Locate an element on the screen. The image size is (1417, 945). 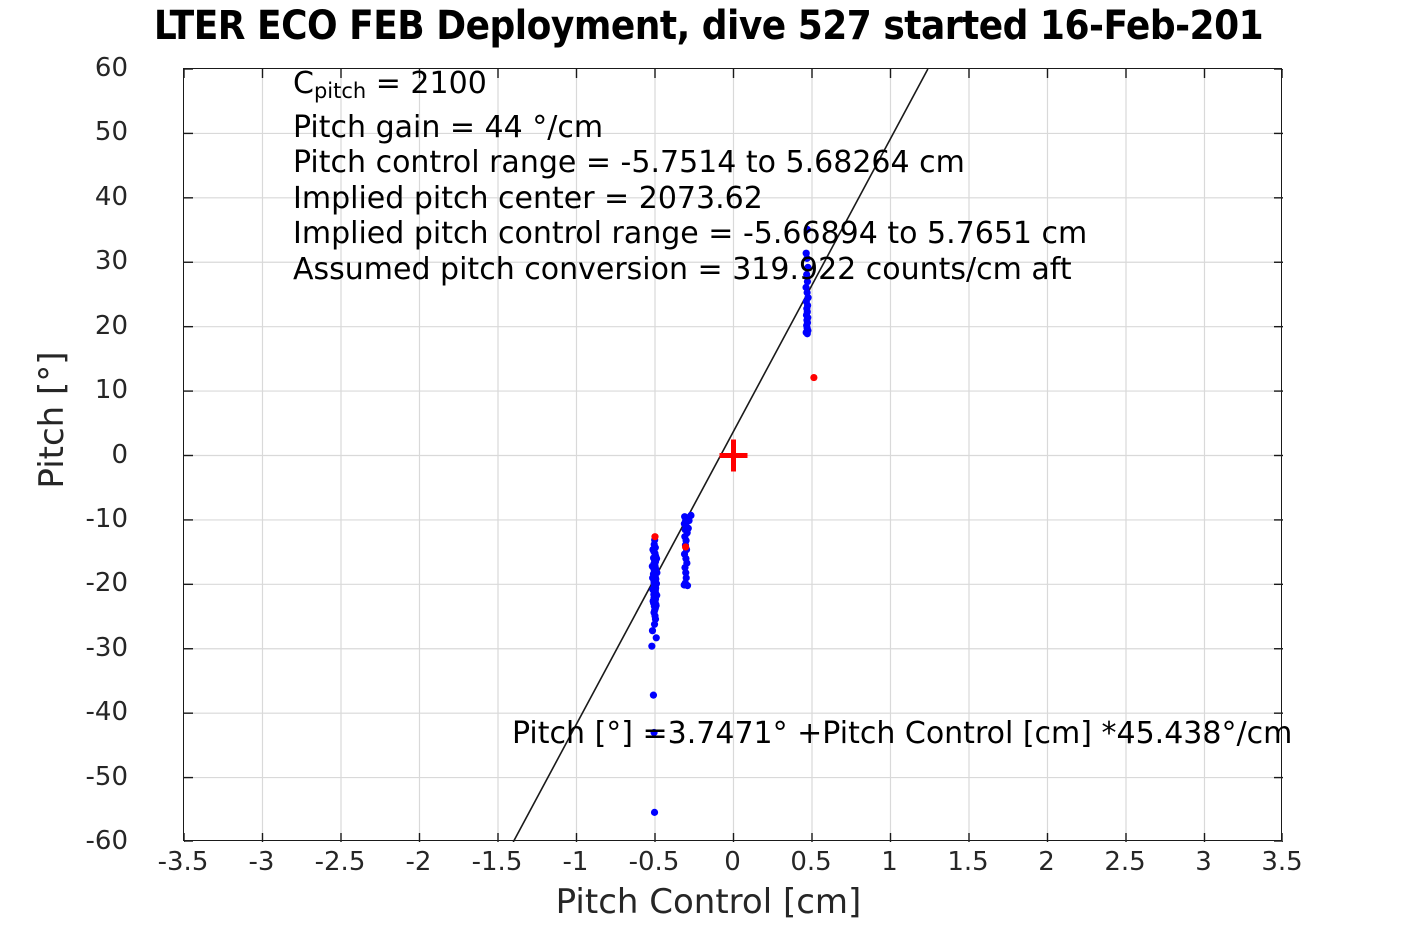
x-tick-label: -0.5 is located at coordinates (654, 862).